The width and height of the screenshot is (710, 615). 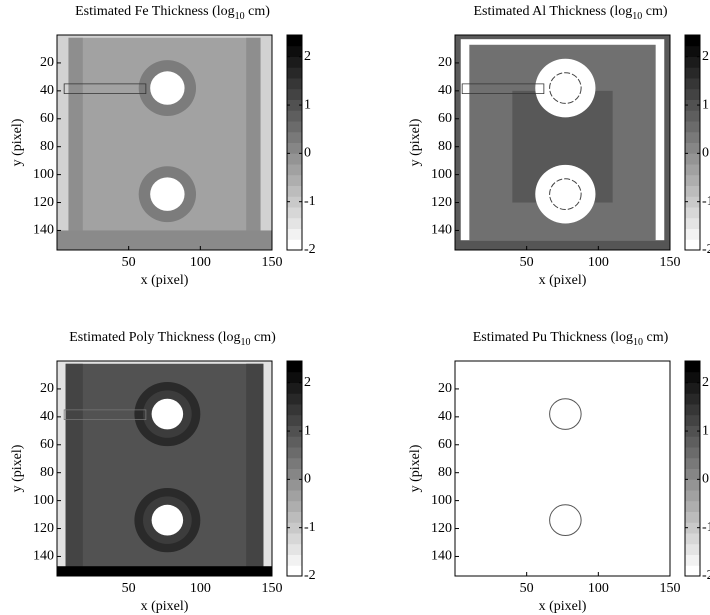 I want to click on image-pu, so click(x=562, y=468).